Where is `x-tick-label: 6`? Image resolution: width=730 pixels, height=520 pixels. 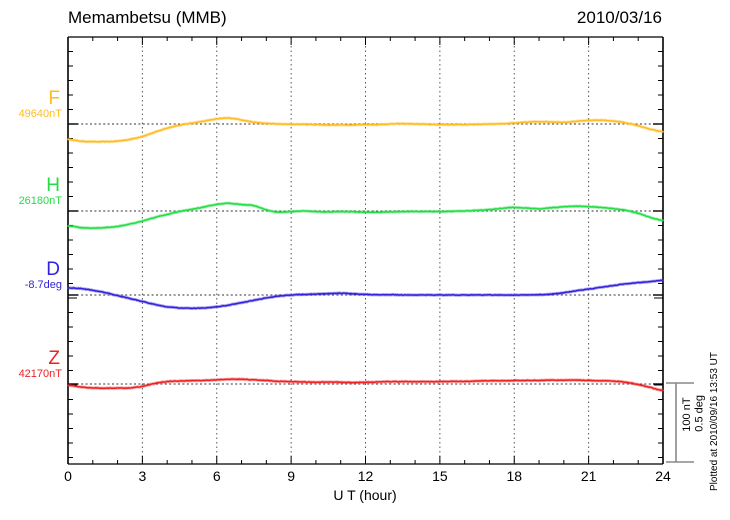
x-tick-label: 6 is located at coordinates (216, 476).